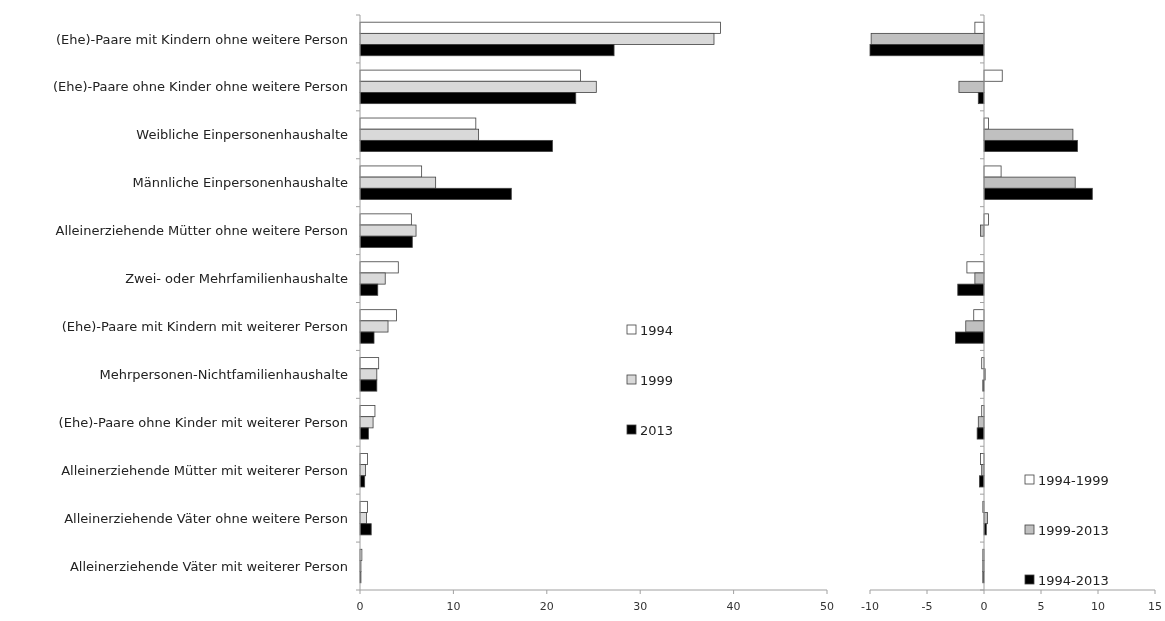 This screenshot has width=1165, height=621. What do you see at coordinates (206, 518) in the screenshot?
I see `y-tick-label: Alleinerziehende Väter ohne weitere Person` at bounding box center [206, 518].